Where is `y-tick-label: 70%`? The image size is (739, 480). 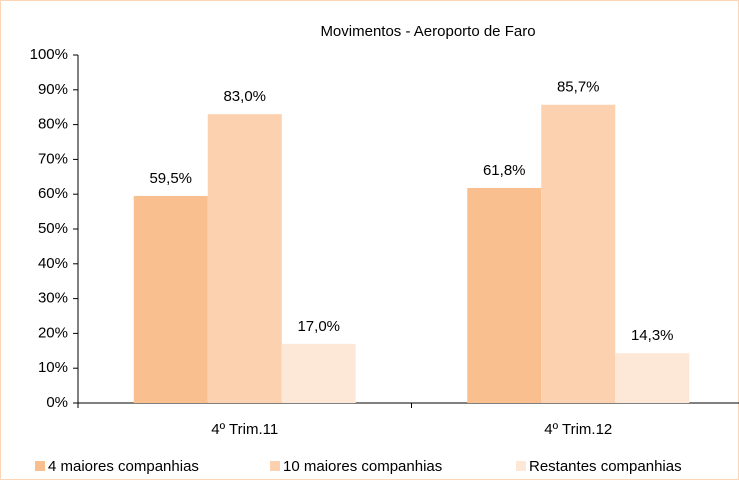
y-tick-label: 70% is located at coordinates (53, 158).